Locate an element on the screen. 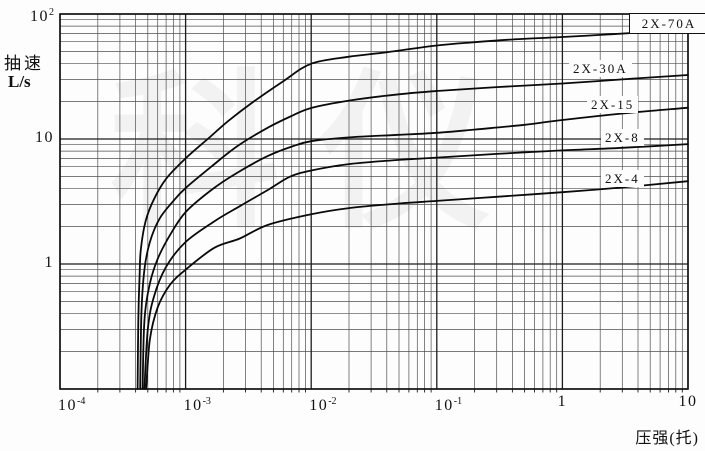 The height and width of the screenshot is (451, 705). series-label-2X-30A: 2X-30A is located at coordinates (600, 68).